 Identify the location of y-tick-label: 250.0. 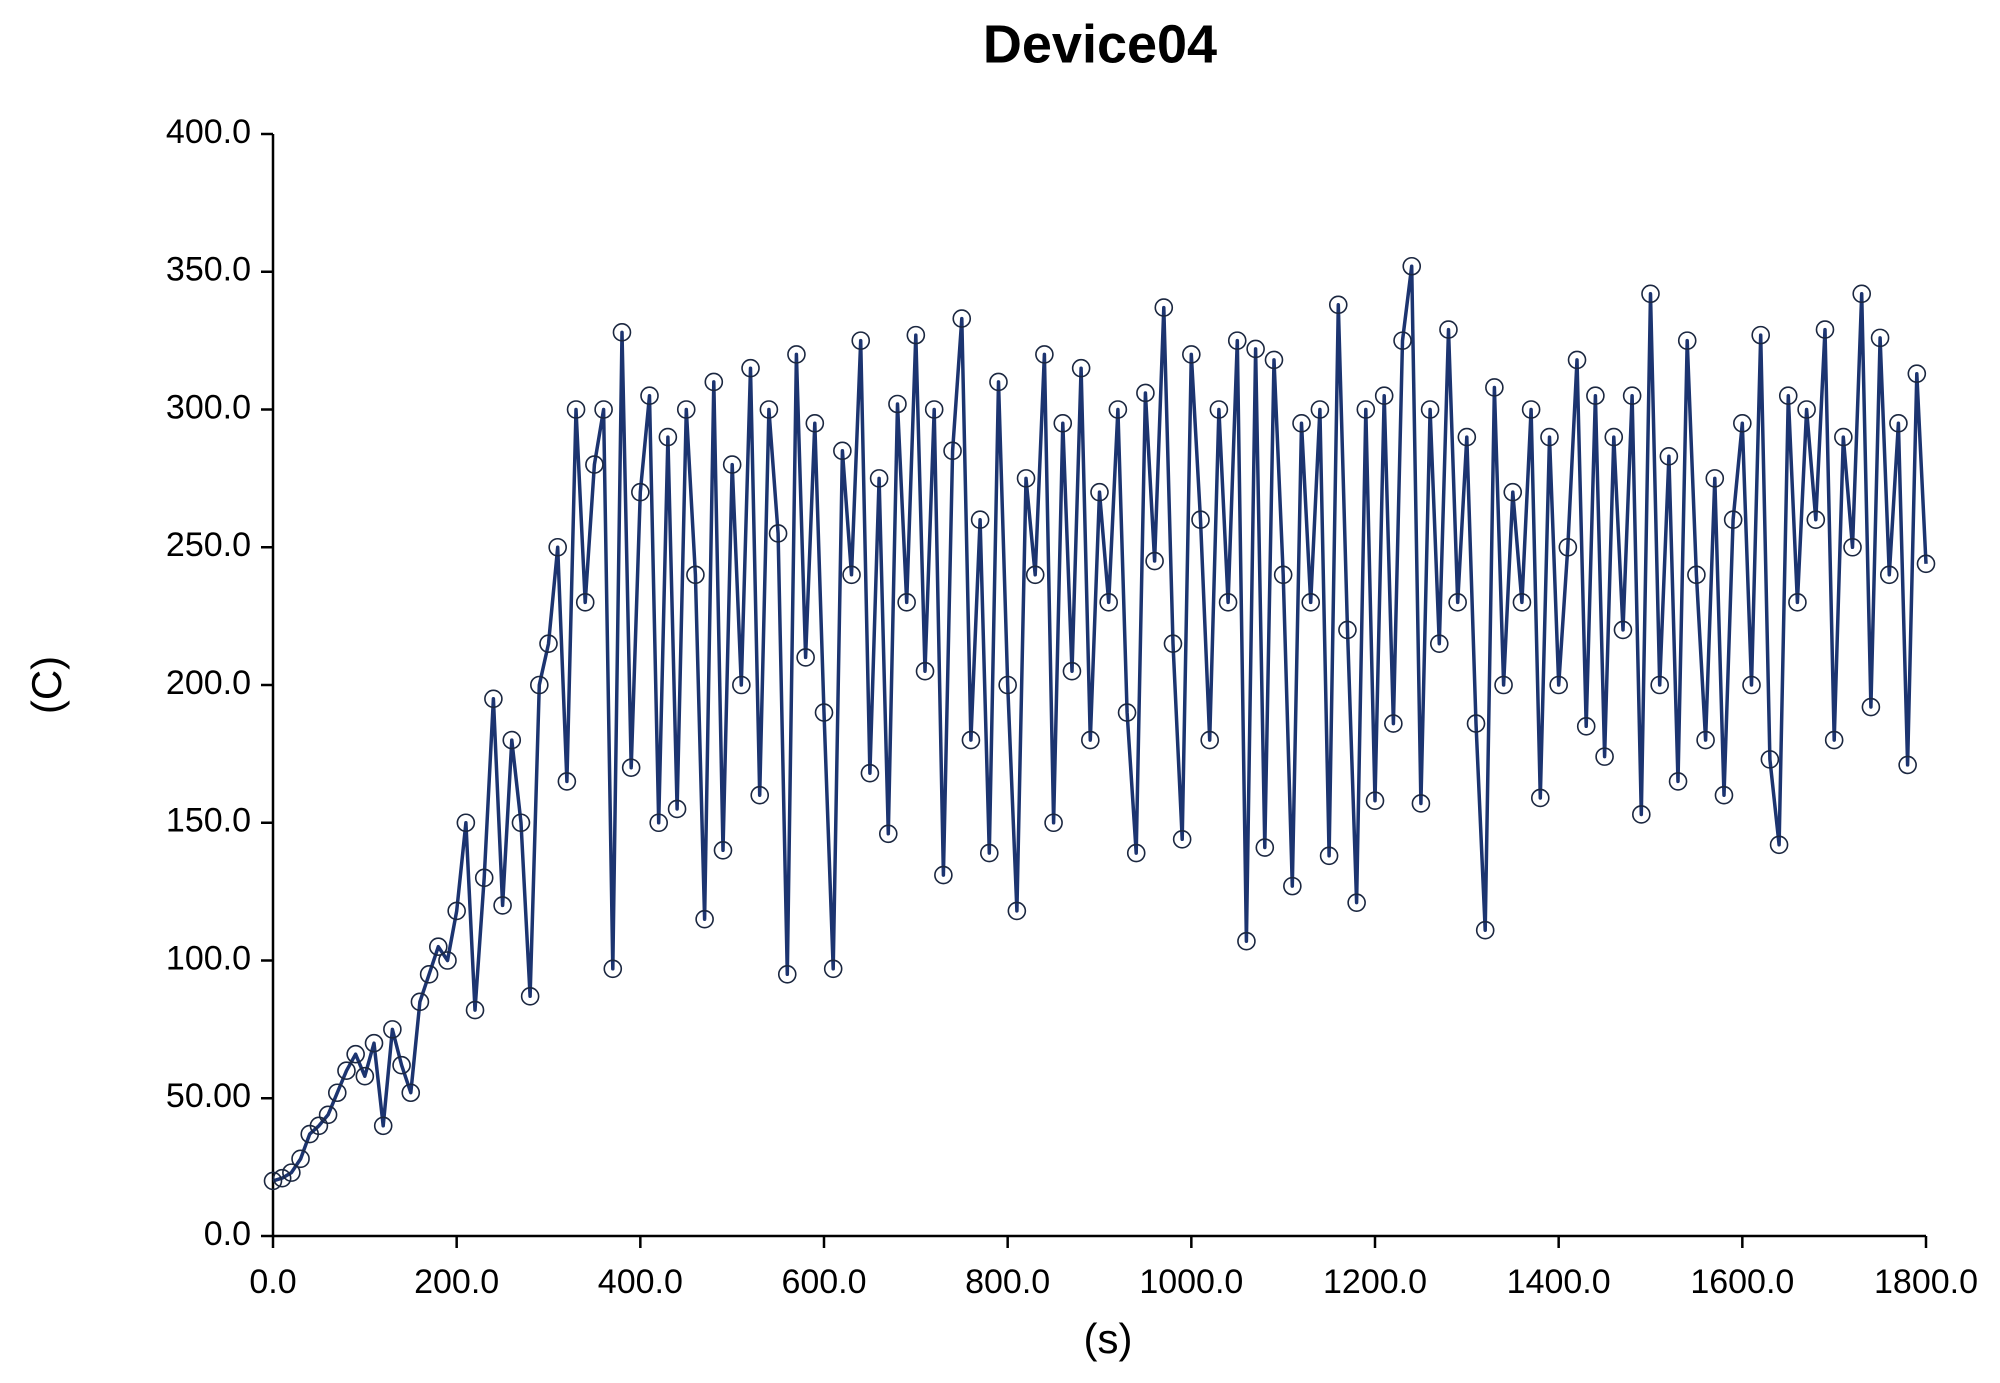
(208, 545).